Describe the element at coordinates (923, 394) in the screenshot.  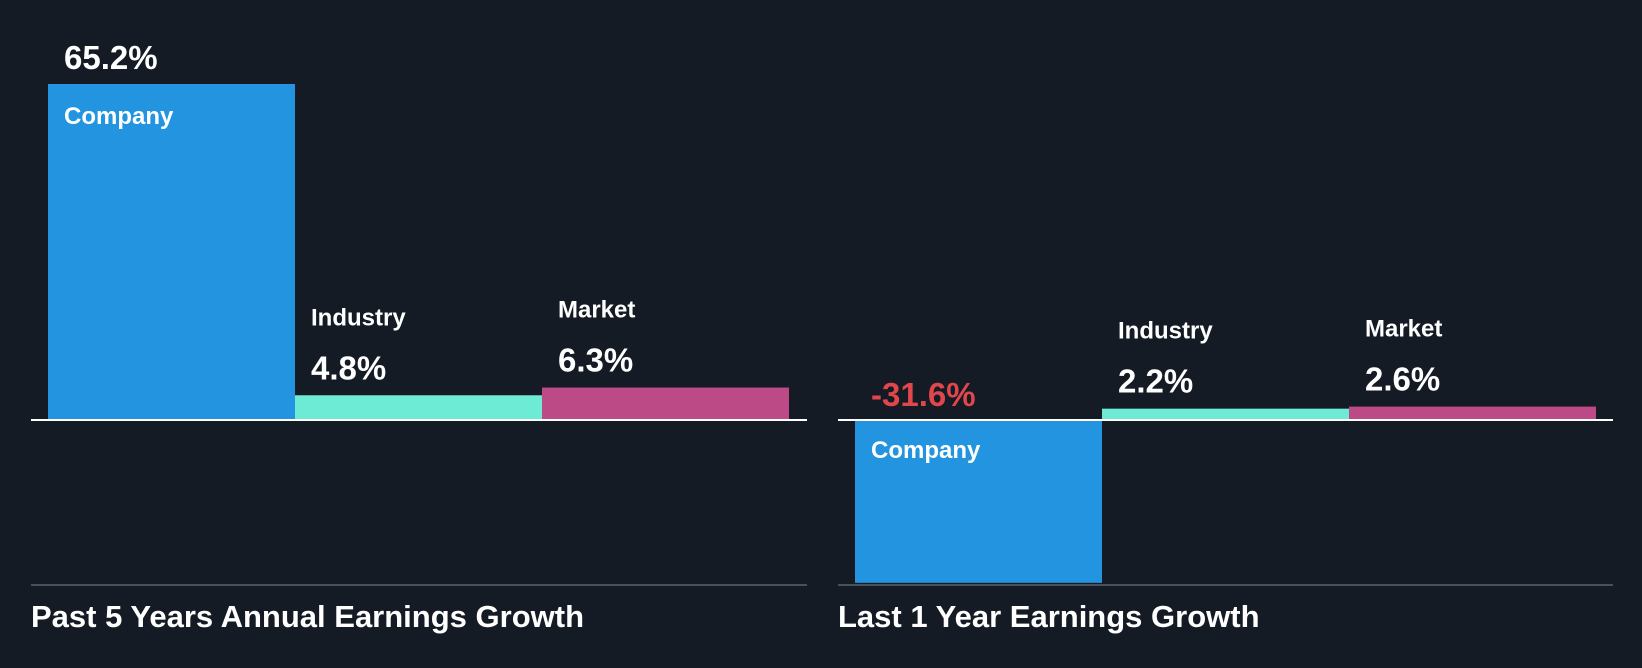
I see `value-label-company: -31.6%` at that location.